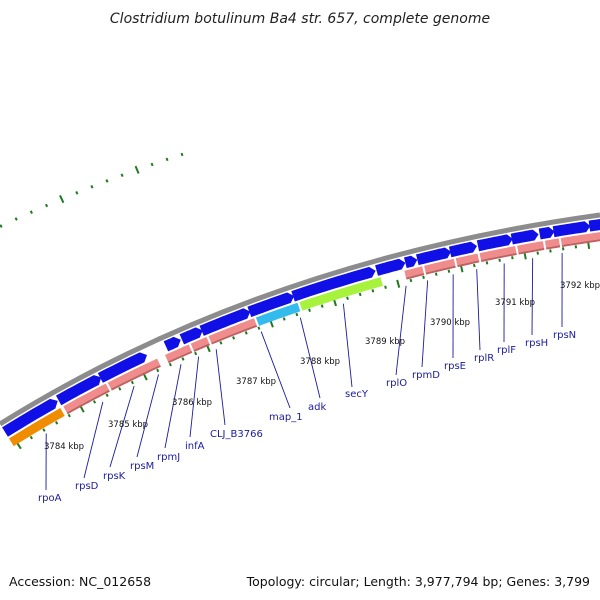 The image size is (600, 600). I want to click on gene-label-rplF: rplF, so click(506, 350).